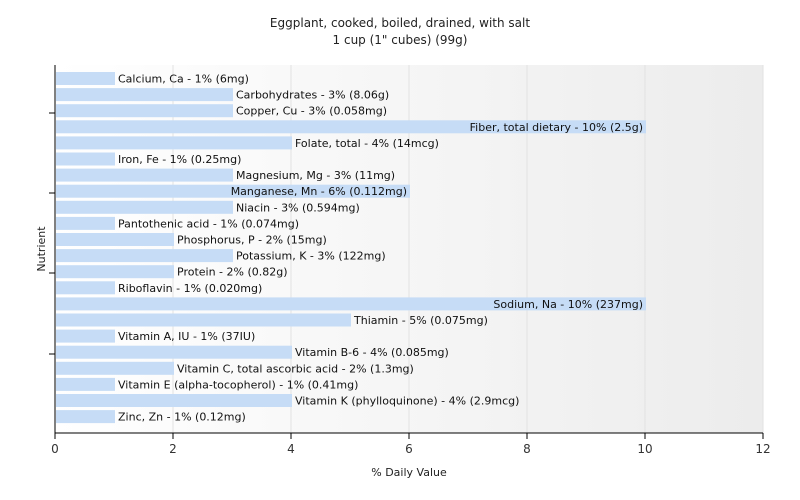 The image size is (800, 500). Describe the element at coordinates (527, 449) in the screenshot. I see `x-tick-label: 8` at that location.